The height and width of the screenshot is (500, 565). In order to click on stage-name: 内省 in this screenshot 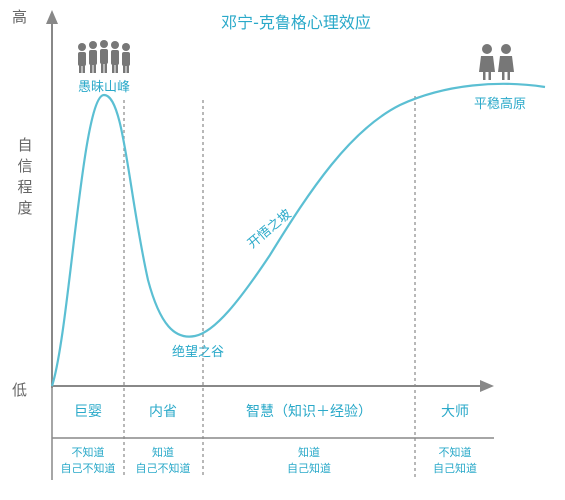, I will do `click(163, 412)`.